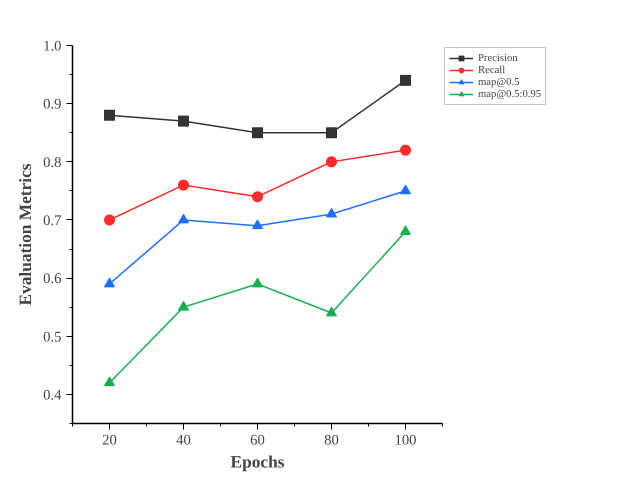  I want to click on y-axis-title: Evaluation Metrics, so click(26, 234).